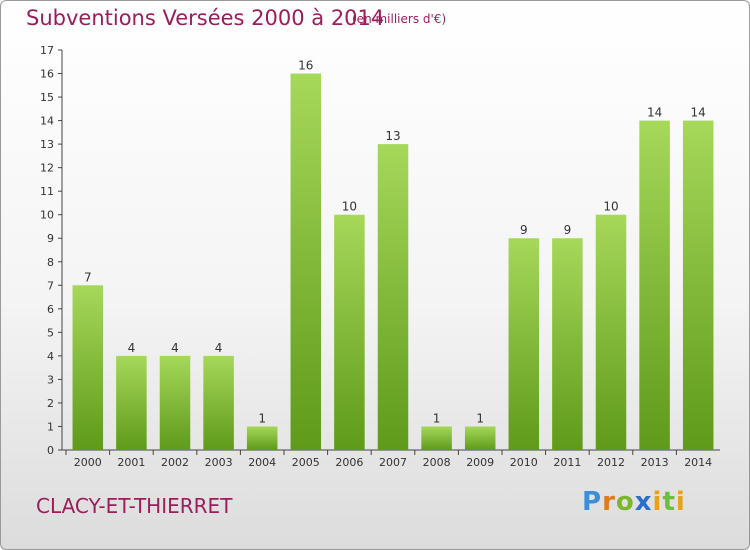 Image resolution: width=750 pixels, height=550 pixels. What do you see at coordinates (524, 462) in the screenshot?
I see `x-tick-label: 2010` at bounding box center [524, 462].